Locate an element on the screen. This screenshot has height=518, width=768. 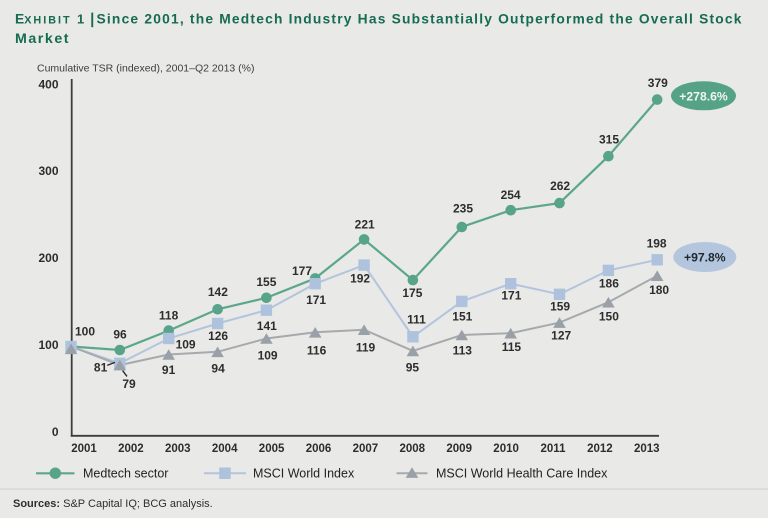
svg-text: 151 is located at coordinates (462, 317).